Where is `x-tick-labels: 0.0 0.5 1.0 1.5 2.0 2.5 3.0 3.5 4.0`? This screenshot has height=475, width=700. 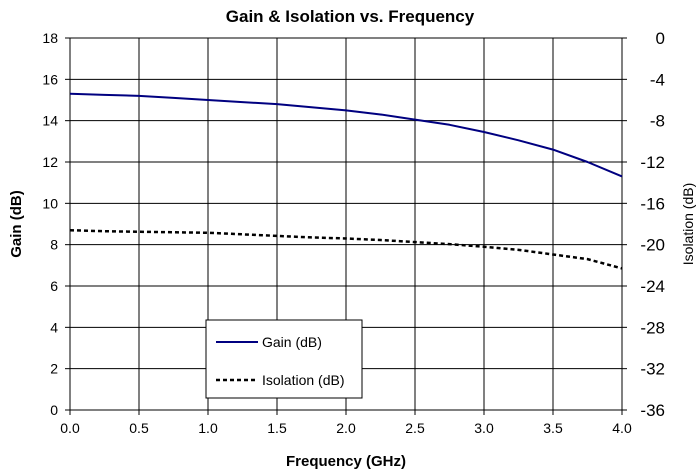
x-tick-labels: 0.0 0.5 1.0 1.5 2.0 2.5 3.0 3.5 4.0 is located at coordinates (346, 428).